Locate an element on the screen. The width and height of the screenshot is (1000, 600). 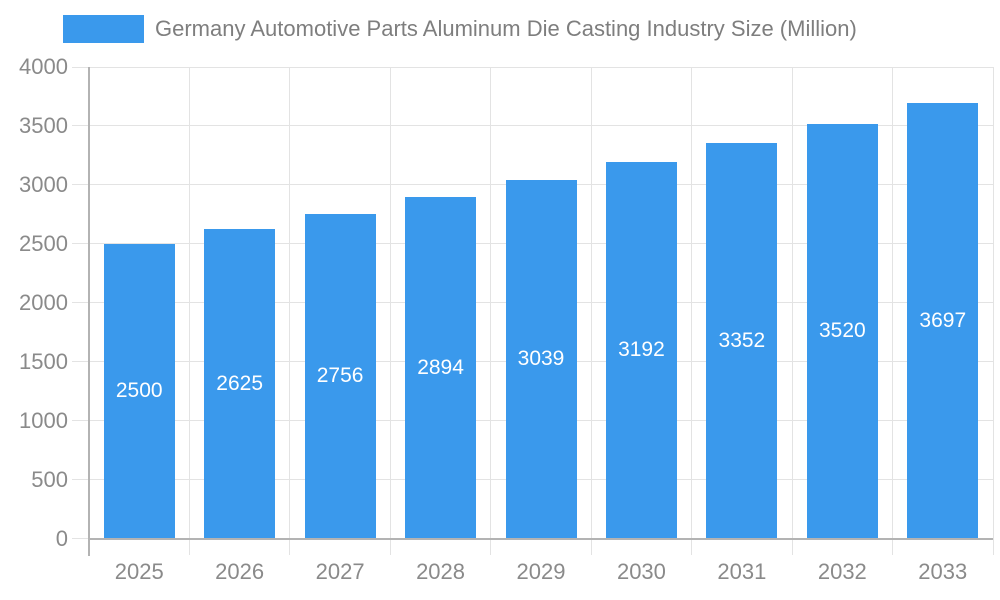
bar-value-label: 3192 is located at coordinates (641, 350).